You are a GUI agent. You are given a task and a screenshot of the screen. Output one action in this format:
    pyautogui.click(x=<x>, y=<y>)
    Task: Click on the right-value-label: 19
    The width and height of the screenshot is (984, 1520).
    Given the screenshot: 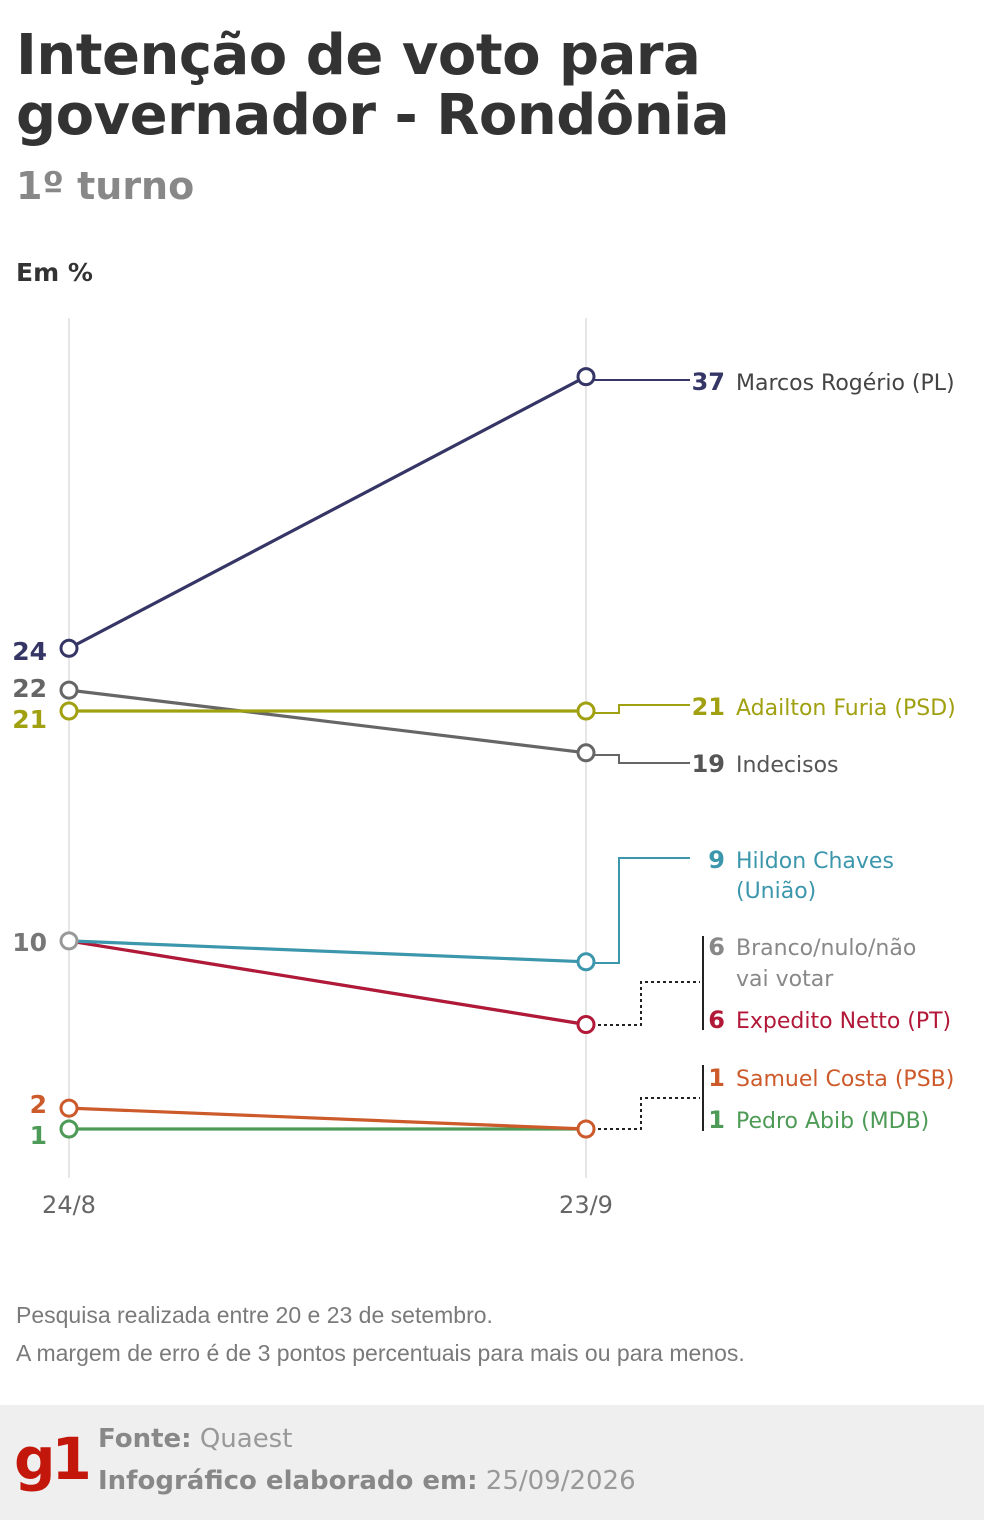 What is the action you would take?
    pyautogui.click(x=708, y=764)
    